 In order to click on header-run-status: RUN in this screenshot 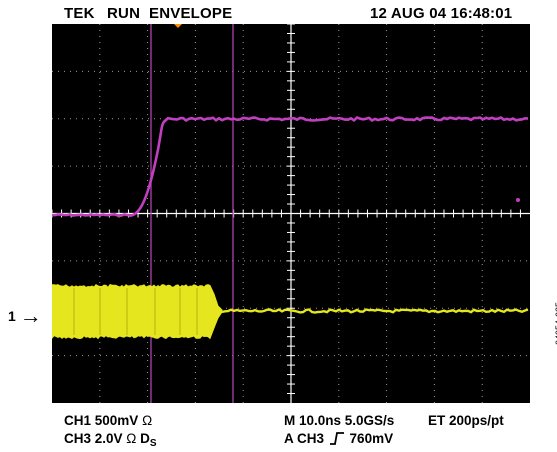, I will do `click(124, 13)`.